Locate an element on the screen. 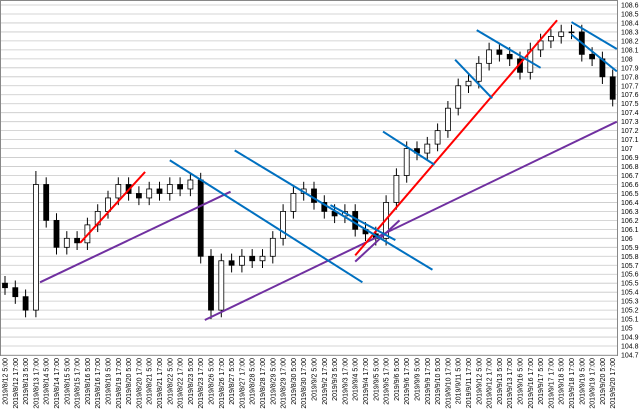 This screenshot has width=644, height=415. y-tick-label: 107.1 is located at coordinates (630, 140).